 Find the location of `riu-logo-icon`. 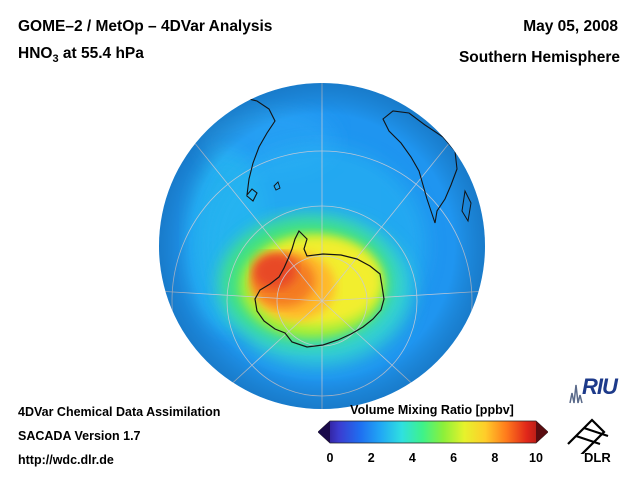

riu-logo-icon is located at coordinates (576, 394).